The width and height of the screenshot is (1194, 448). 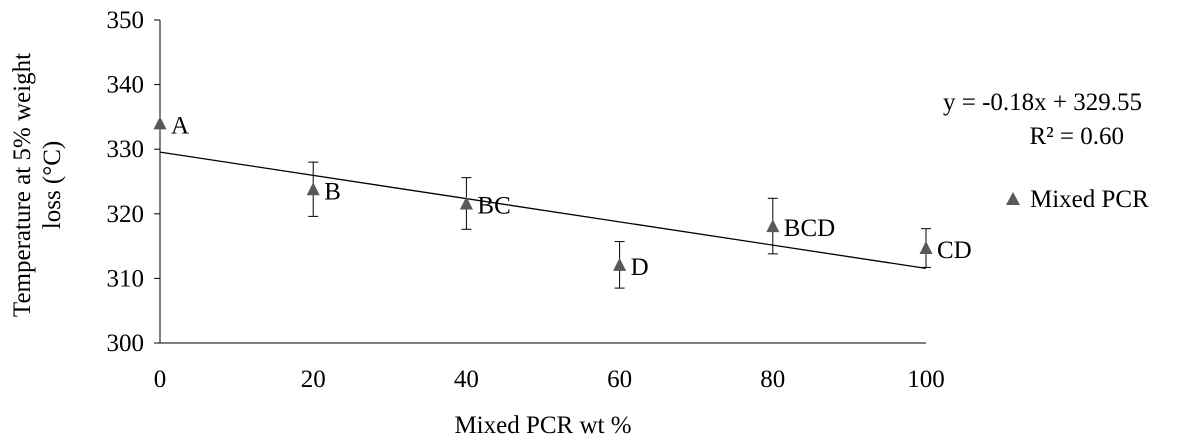 What do you see at coordinates (52, 185) in the screenshot?
I see `y-axis-title-line-2: loss (°C)` at bounding box center [52, 185].